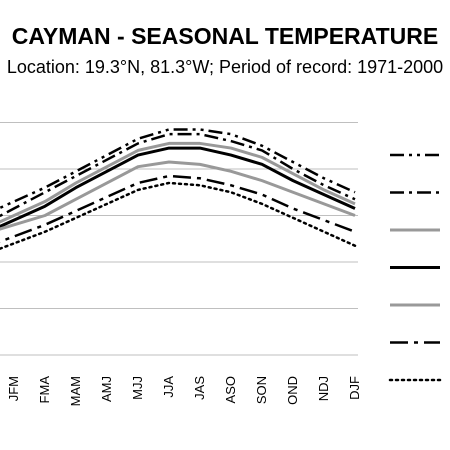 This screenshot has width=450, height=450. Describe the element at coordinates (199, 388) in the screenshot. I see `x-tick-label-jas: JAS` at that location.